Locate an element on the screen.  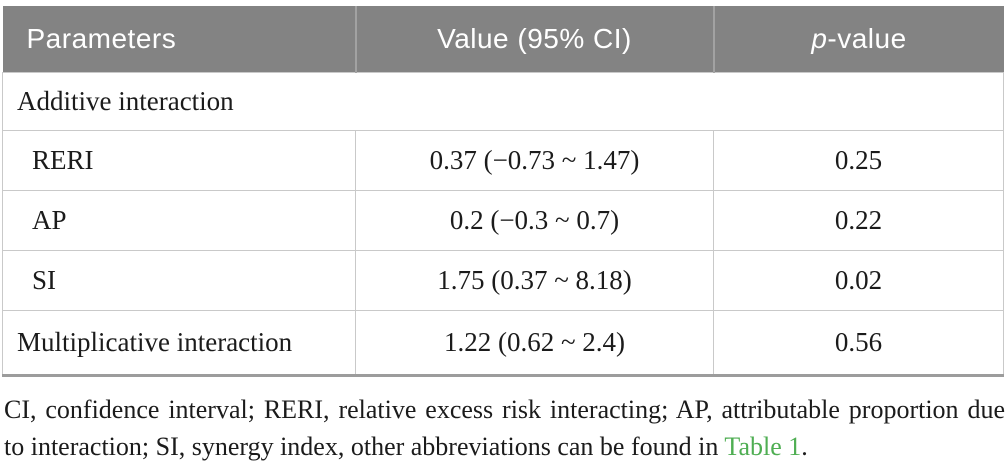
table-row-si: SI 1.75 (0.37 ~ 8.18) 0.02 is located at coordinates (503, 280).